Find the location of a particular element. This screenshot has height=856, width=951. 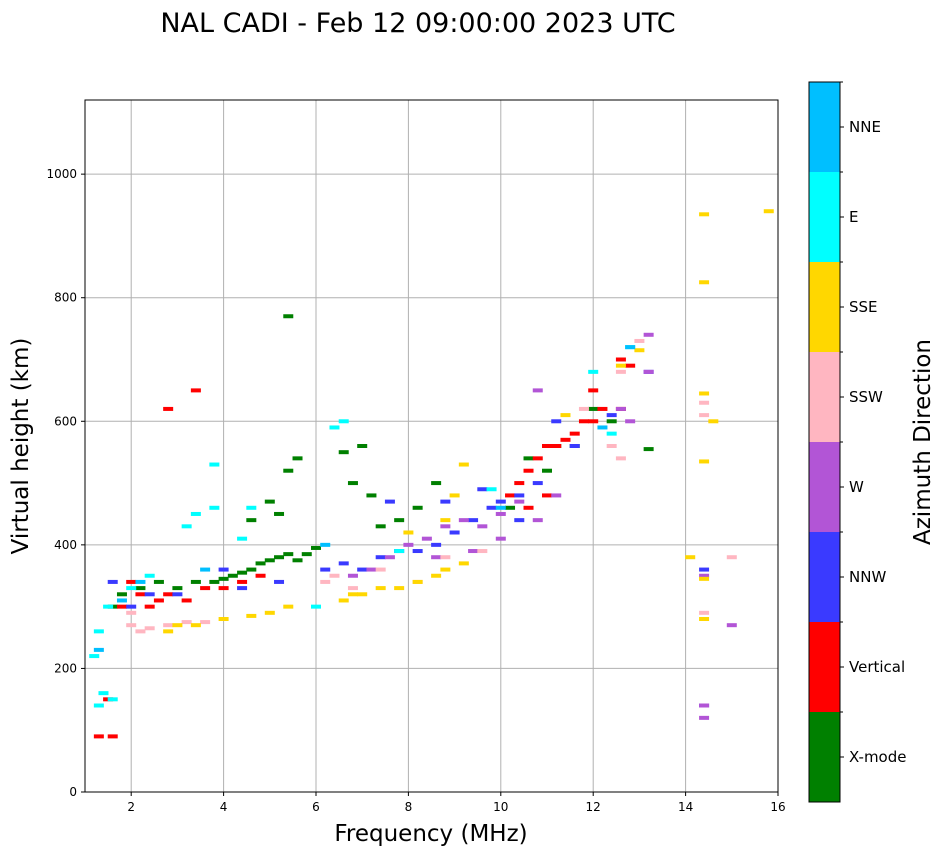

colorbar-swatches is located at coordinates (824, 442).